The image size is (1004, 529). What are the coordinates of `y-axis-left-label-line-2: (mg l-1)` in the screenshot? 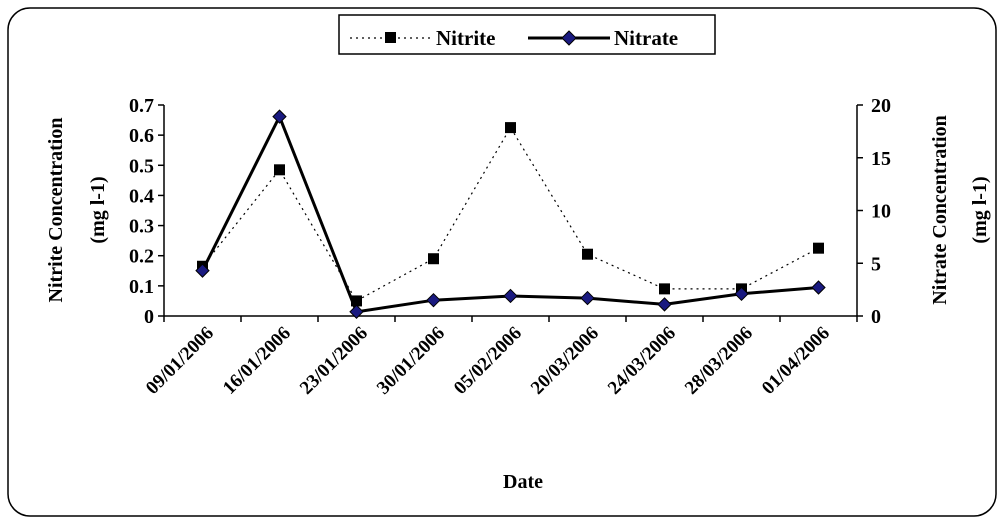 It's located at (98, 209).